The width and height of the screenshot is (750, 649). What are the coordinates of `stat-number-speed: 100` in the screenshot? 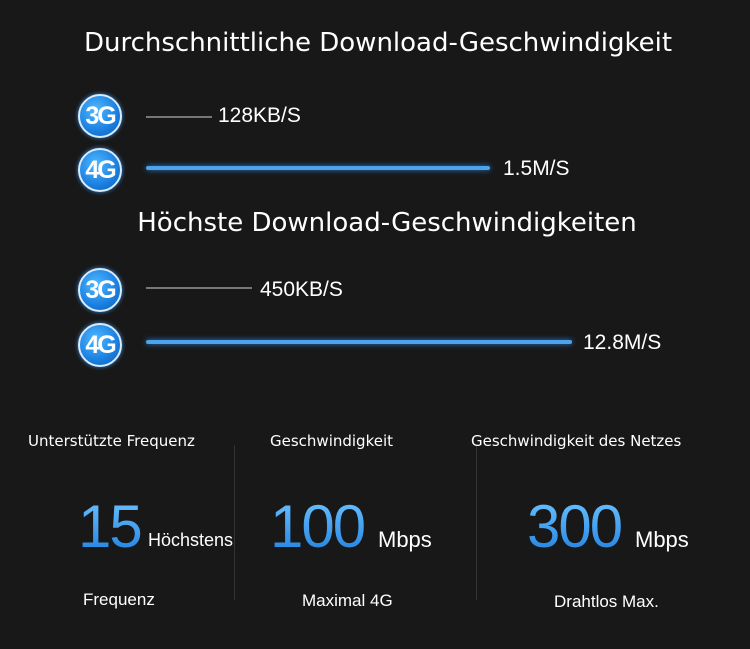 It's located at (318, 526).